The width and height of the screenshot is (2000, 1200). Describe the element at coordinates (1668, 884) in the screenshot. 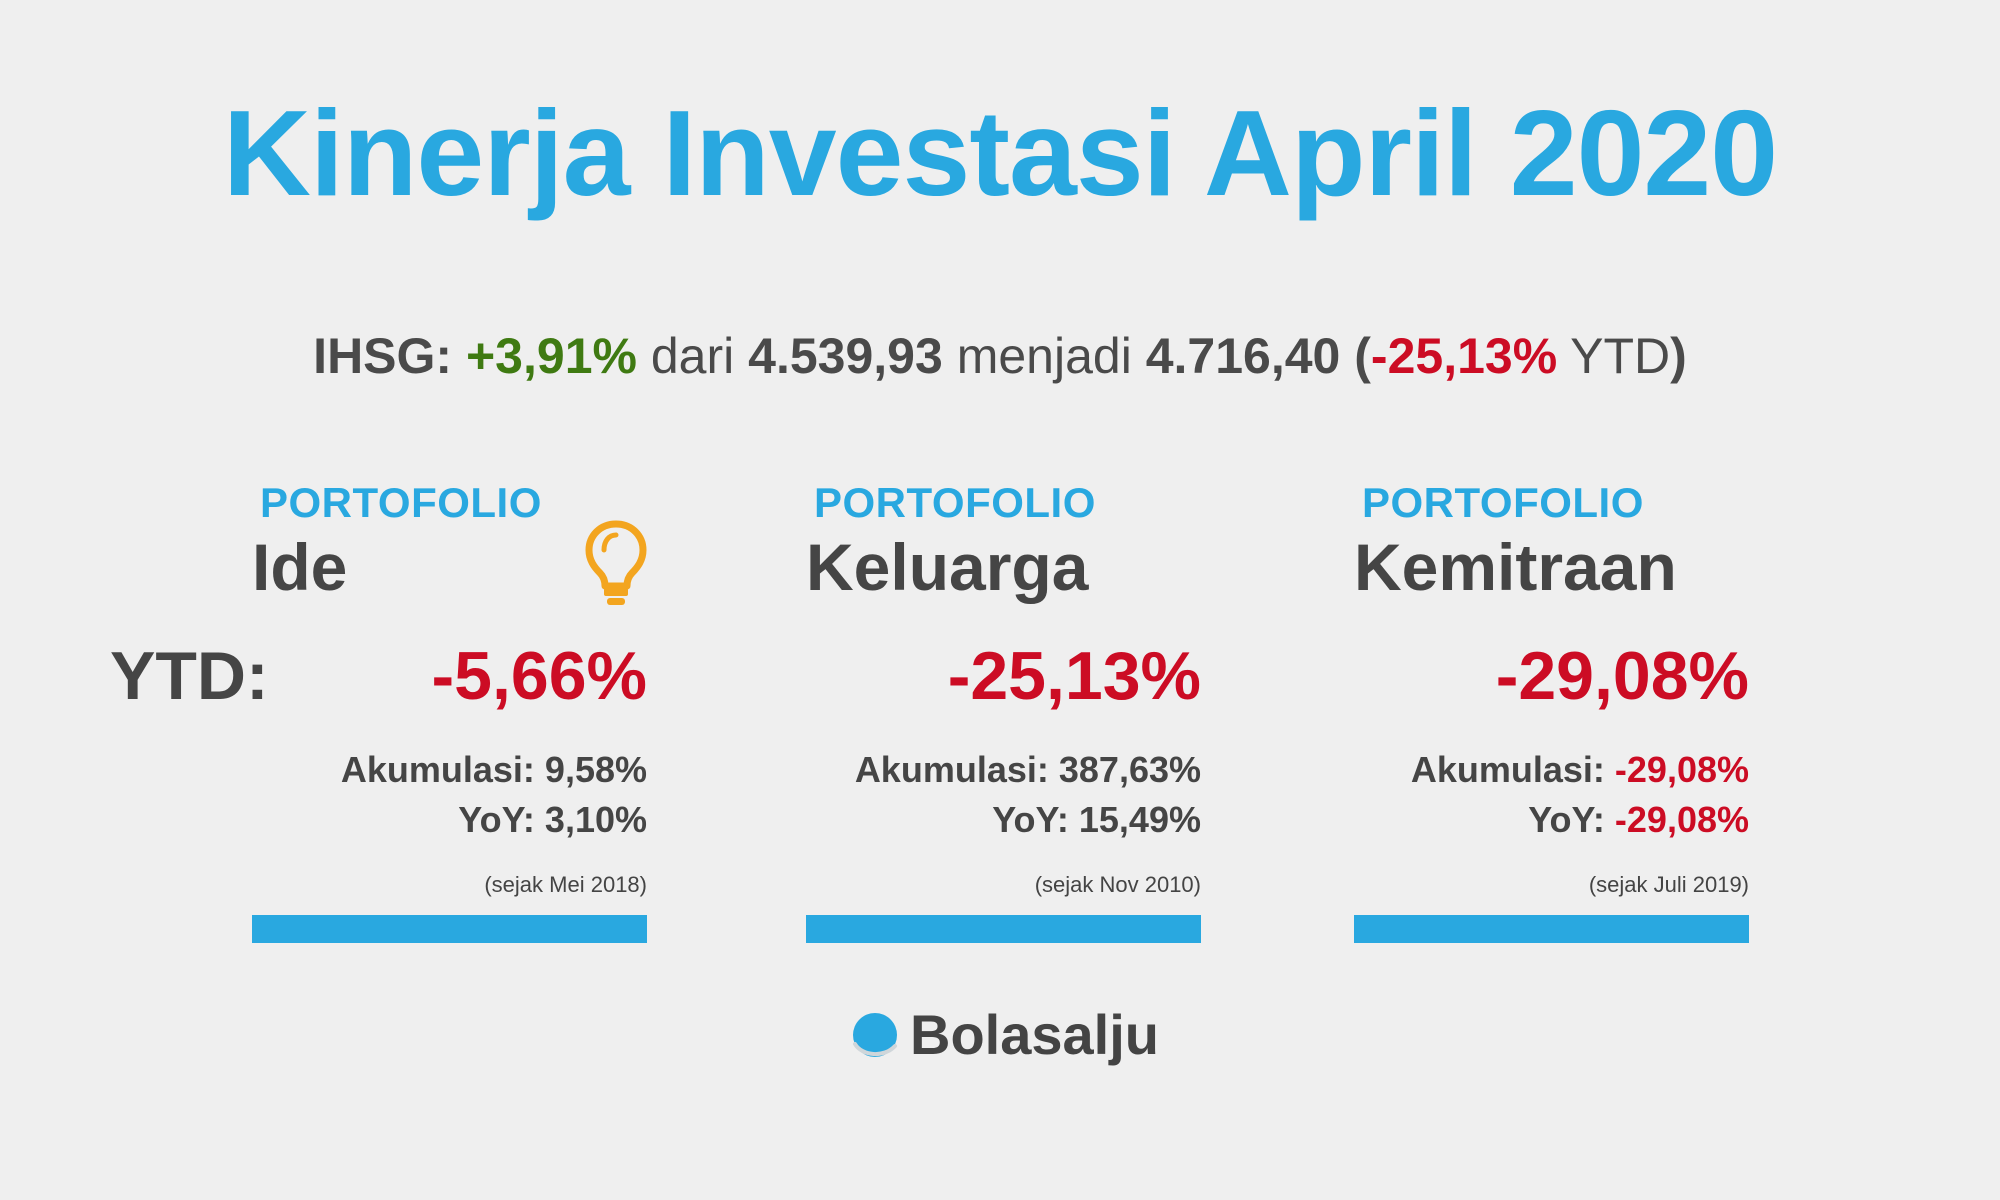

I see `portfolio-since: (sejak Juli 2019)` at that location.